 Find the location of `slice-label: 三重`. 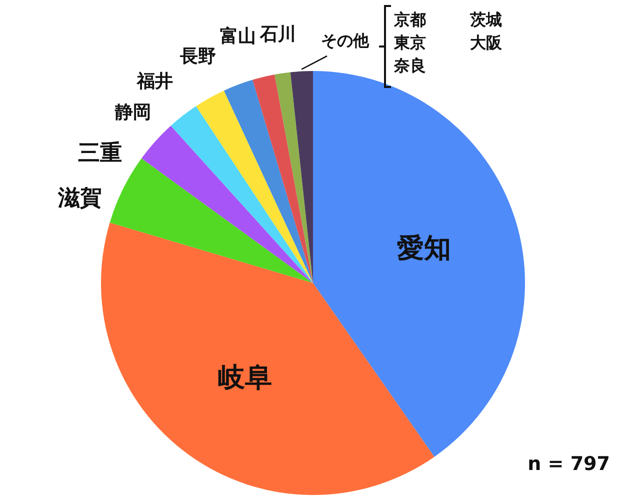

slice-label: 三重 is located at coordinates (100, 153).